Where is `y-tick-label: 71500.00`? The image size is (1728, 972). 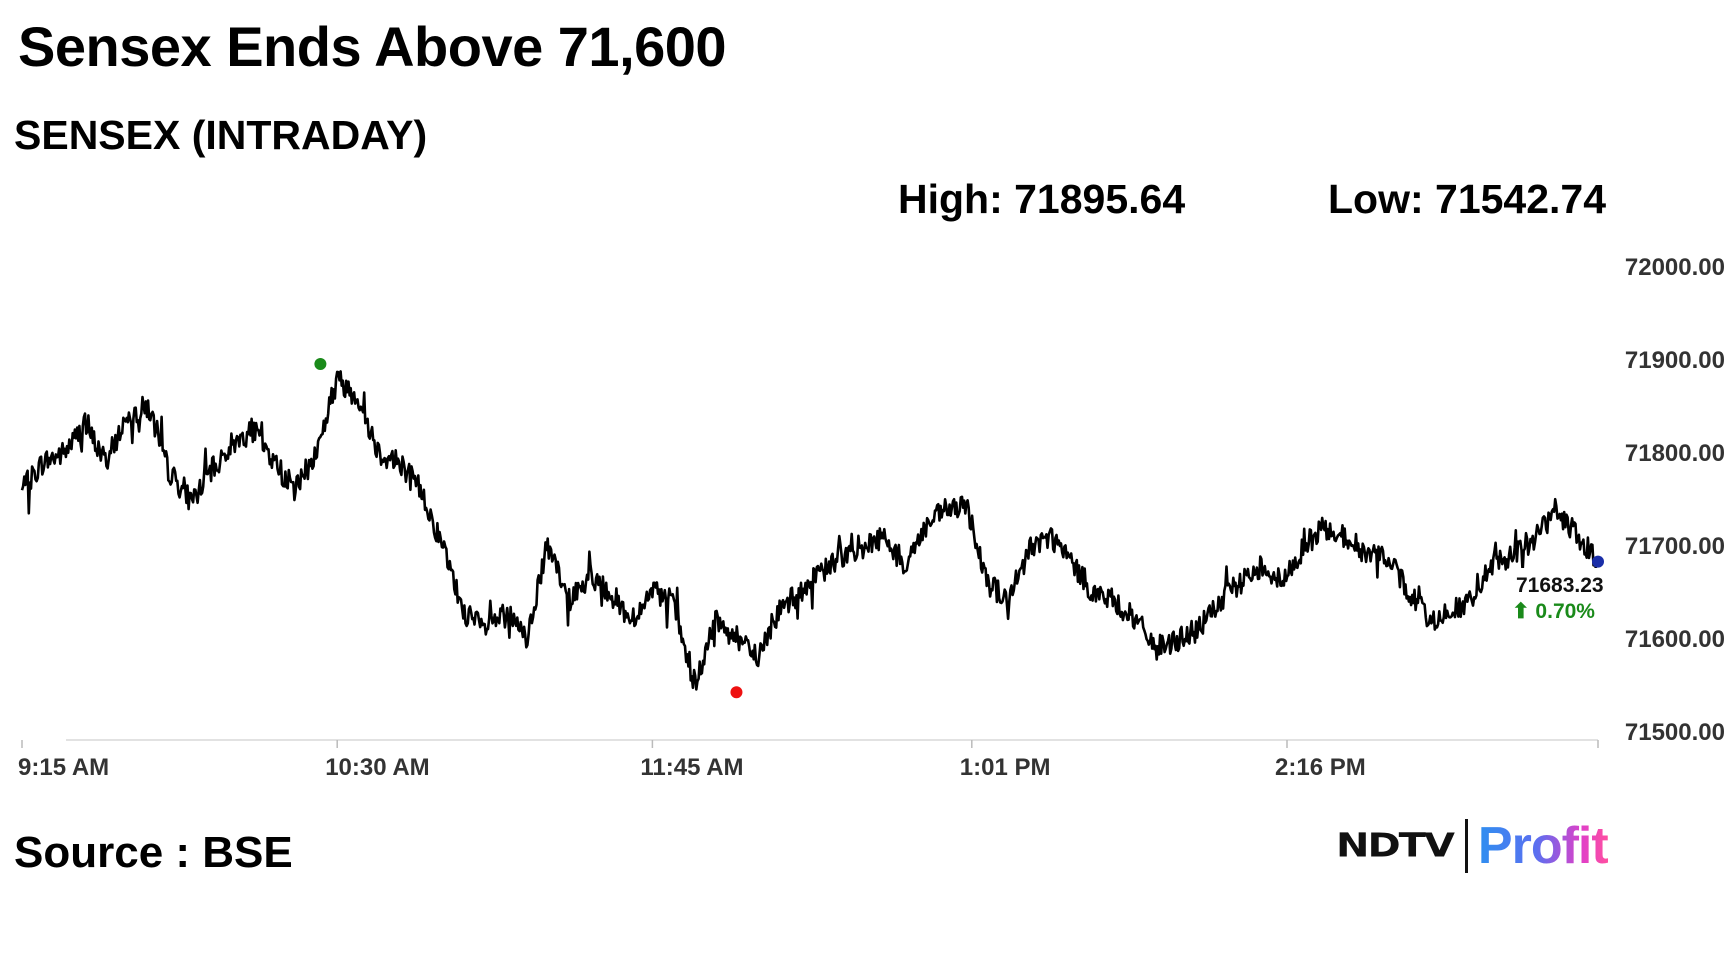
y-tick-label: 71500.00 is located at coordinates (1675, 732).